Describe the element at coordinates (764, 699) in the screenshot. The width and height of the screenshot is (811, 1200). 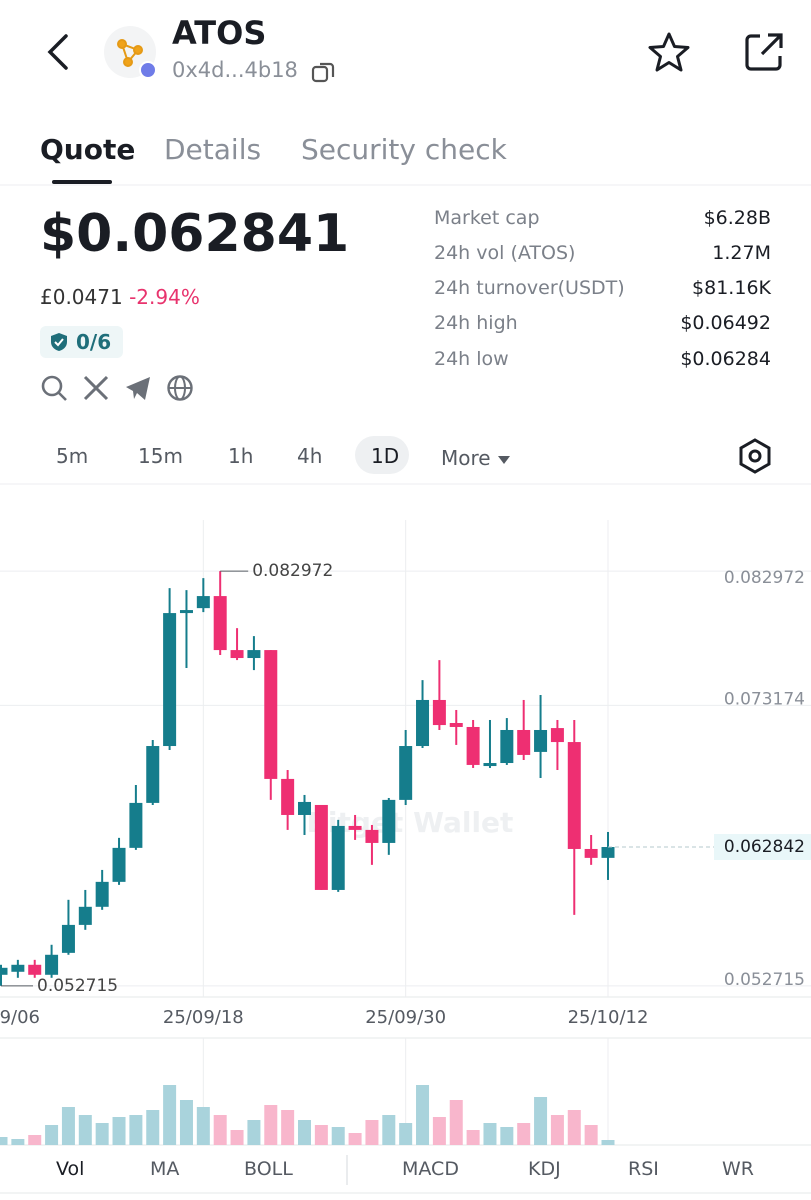
I see `y-tick-label: 0.073174` at that location.